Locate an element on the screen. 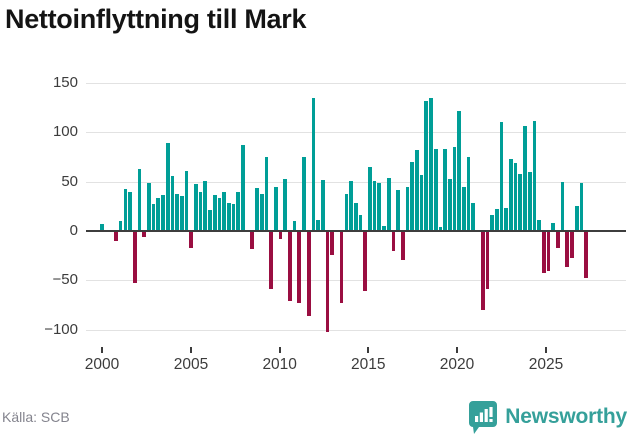  bar-2011-q4 is located at coordinates (322, 205).